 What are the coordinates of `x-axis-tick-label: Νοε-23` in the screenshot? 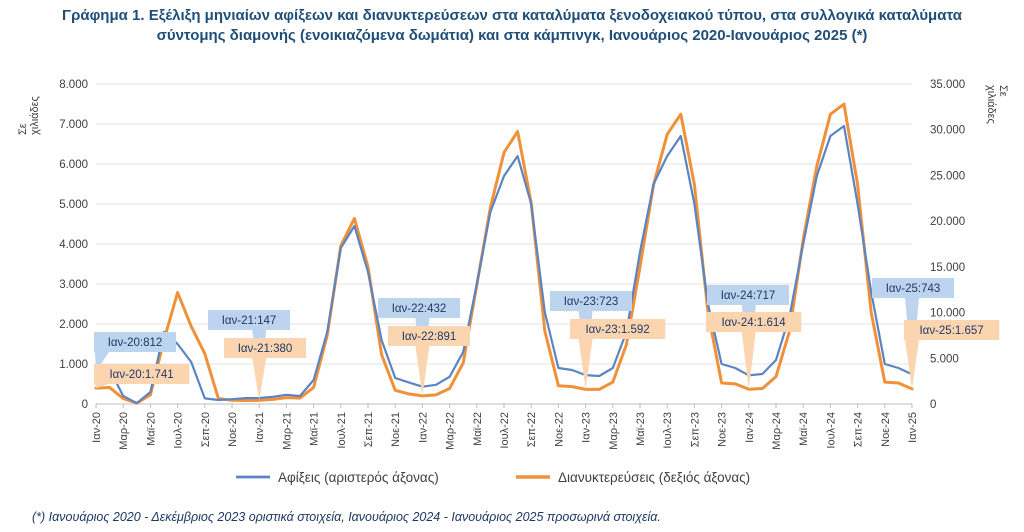 It's located at (723, 429).